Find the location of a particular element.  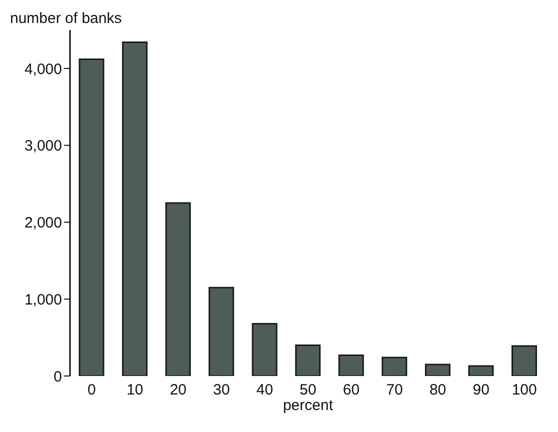

y-axis-title: number of banks is located at coordinates (66, 18).